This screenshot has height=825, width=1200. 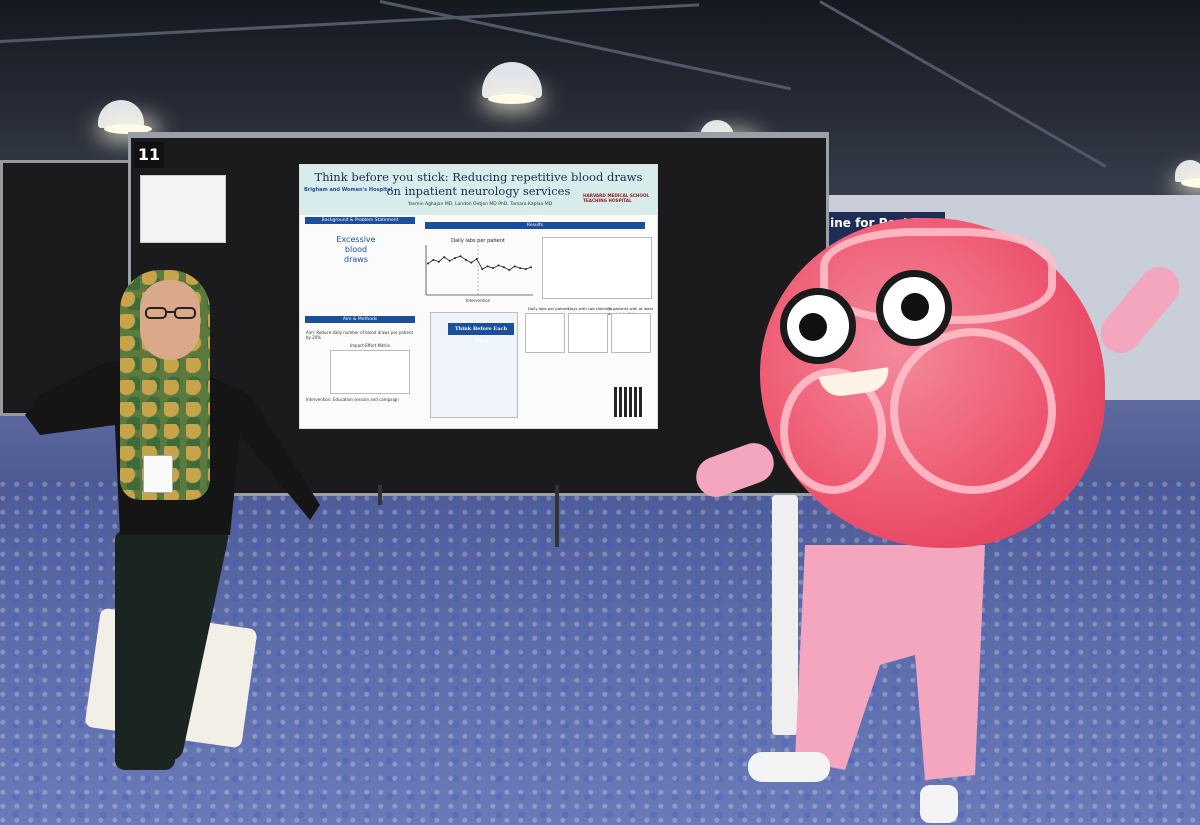 What do you see at coordinates (478, 300) in the screenshot?
I see `chart-x-label: Intervention` at bounding box center [478, 300].